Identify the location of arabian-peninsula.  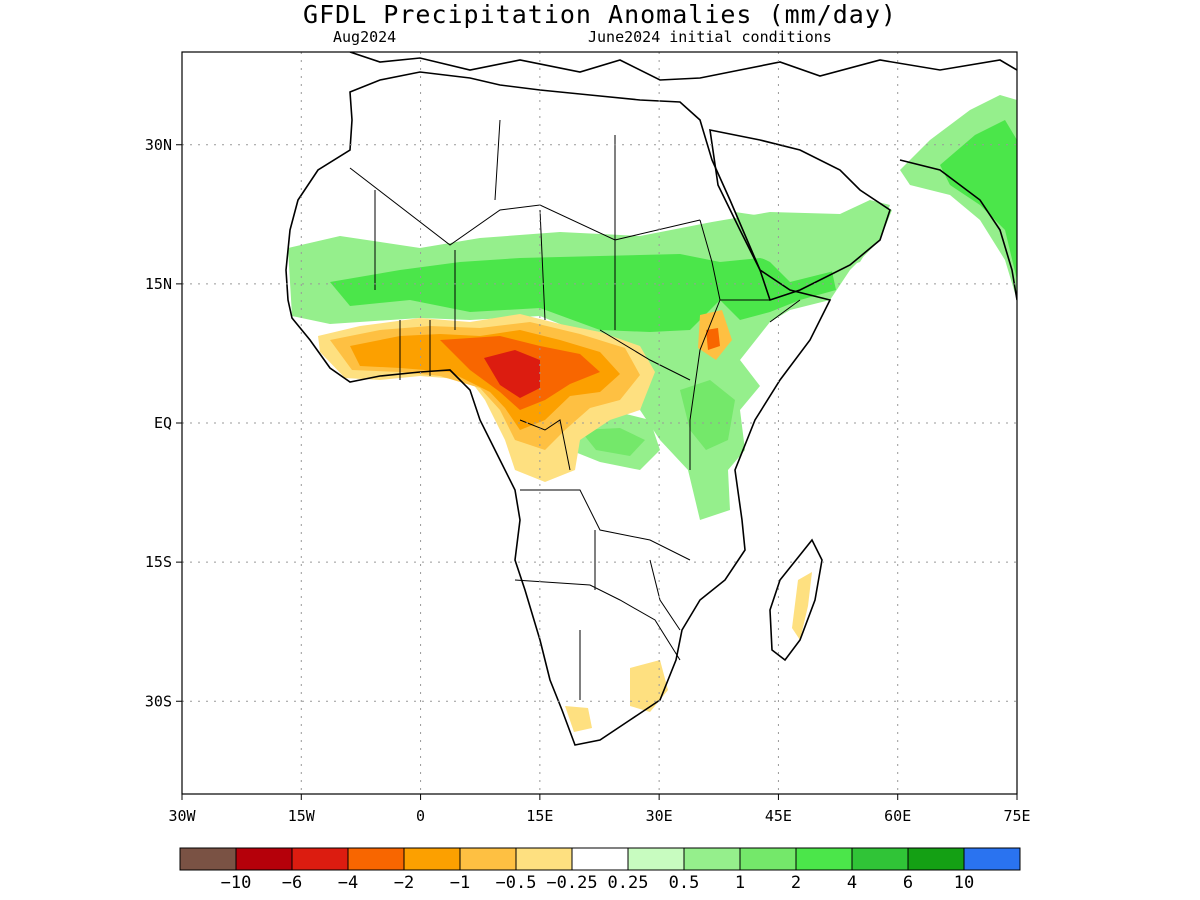
(800, 215).